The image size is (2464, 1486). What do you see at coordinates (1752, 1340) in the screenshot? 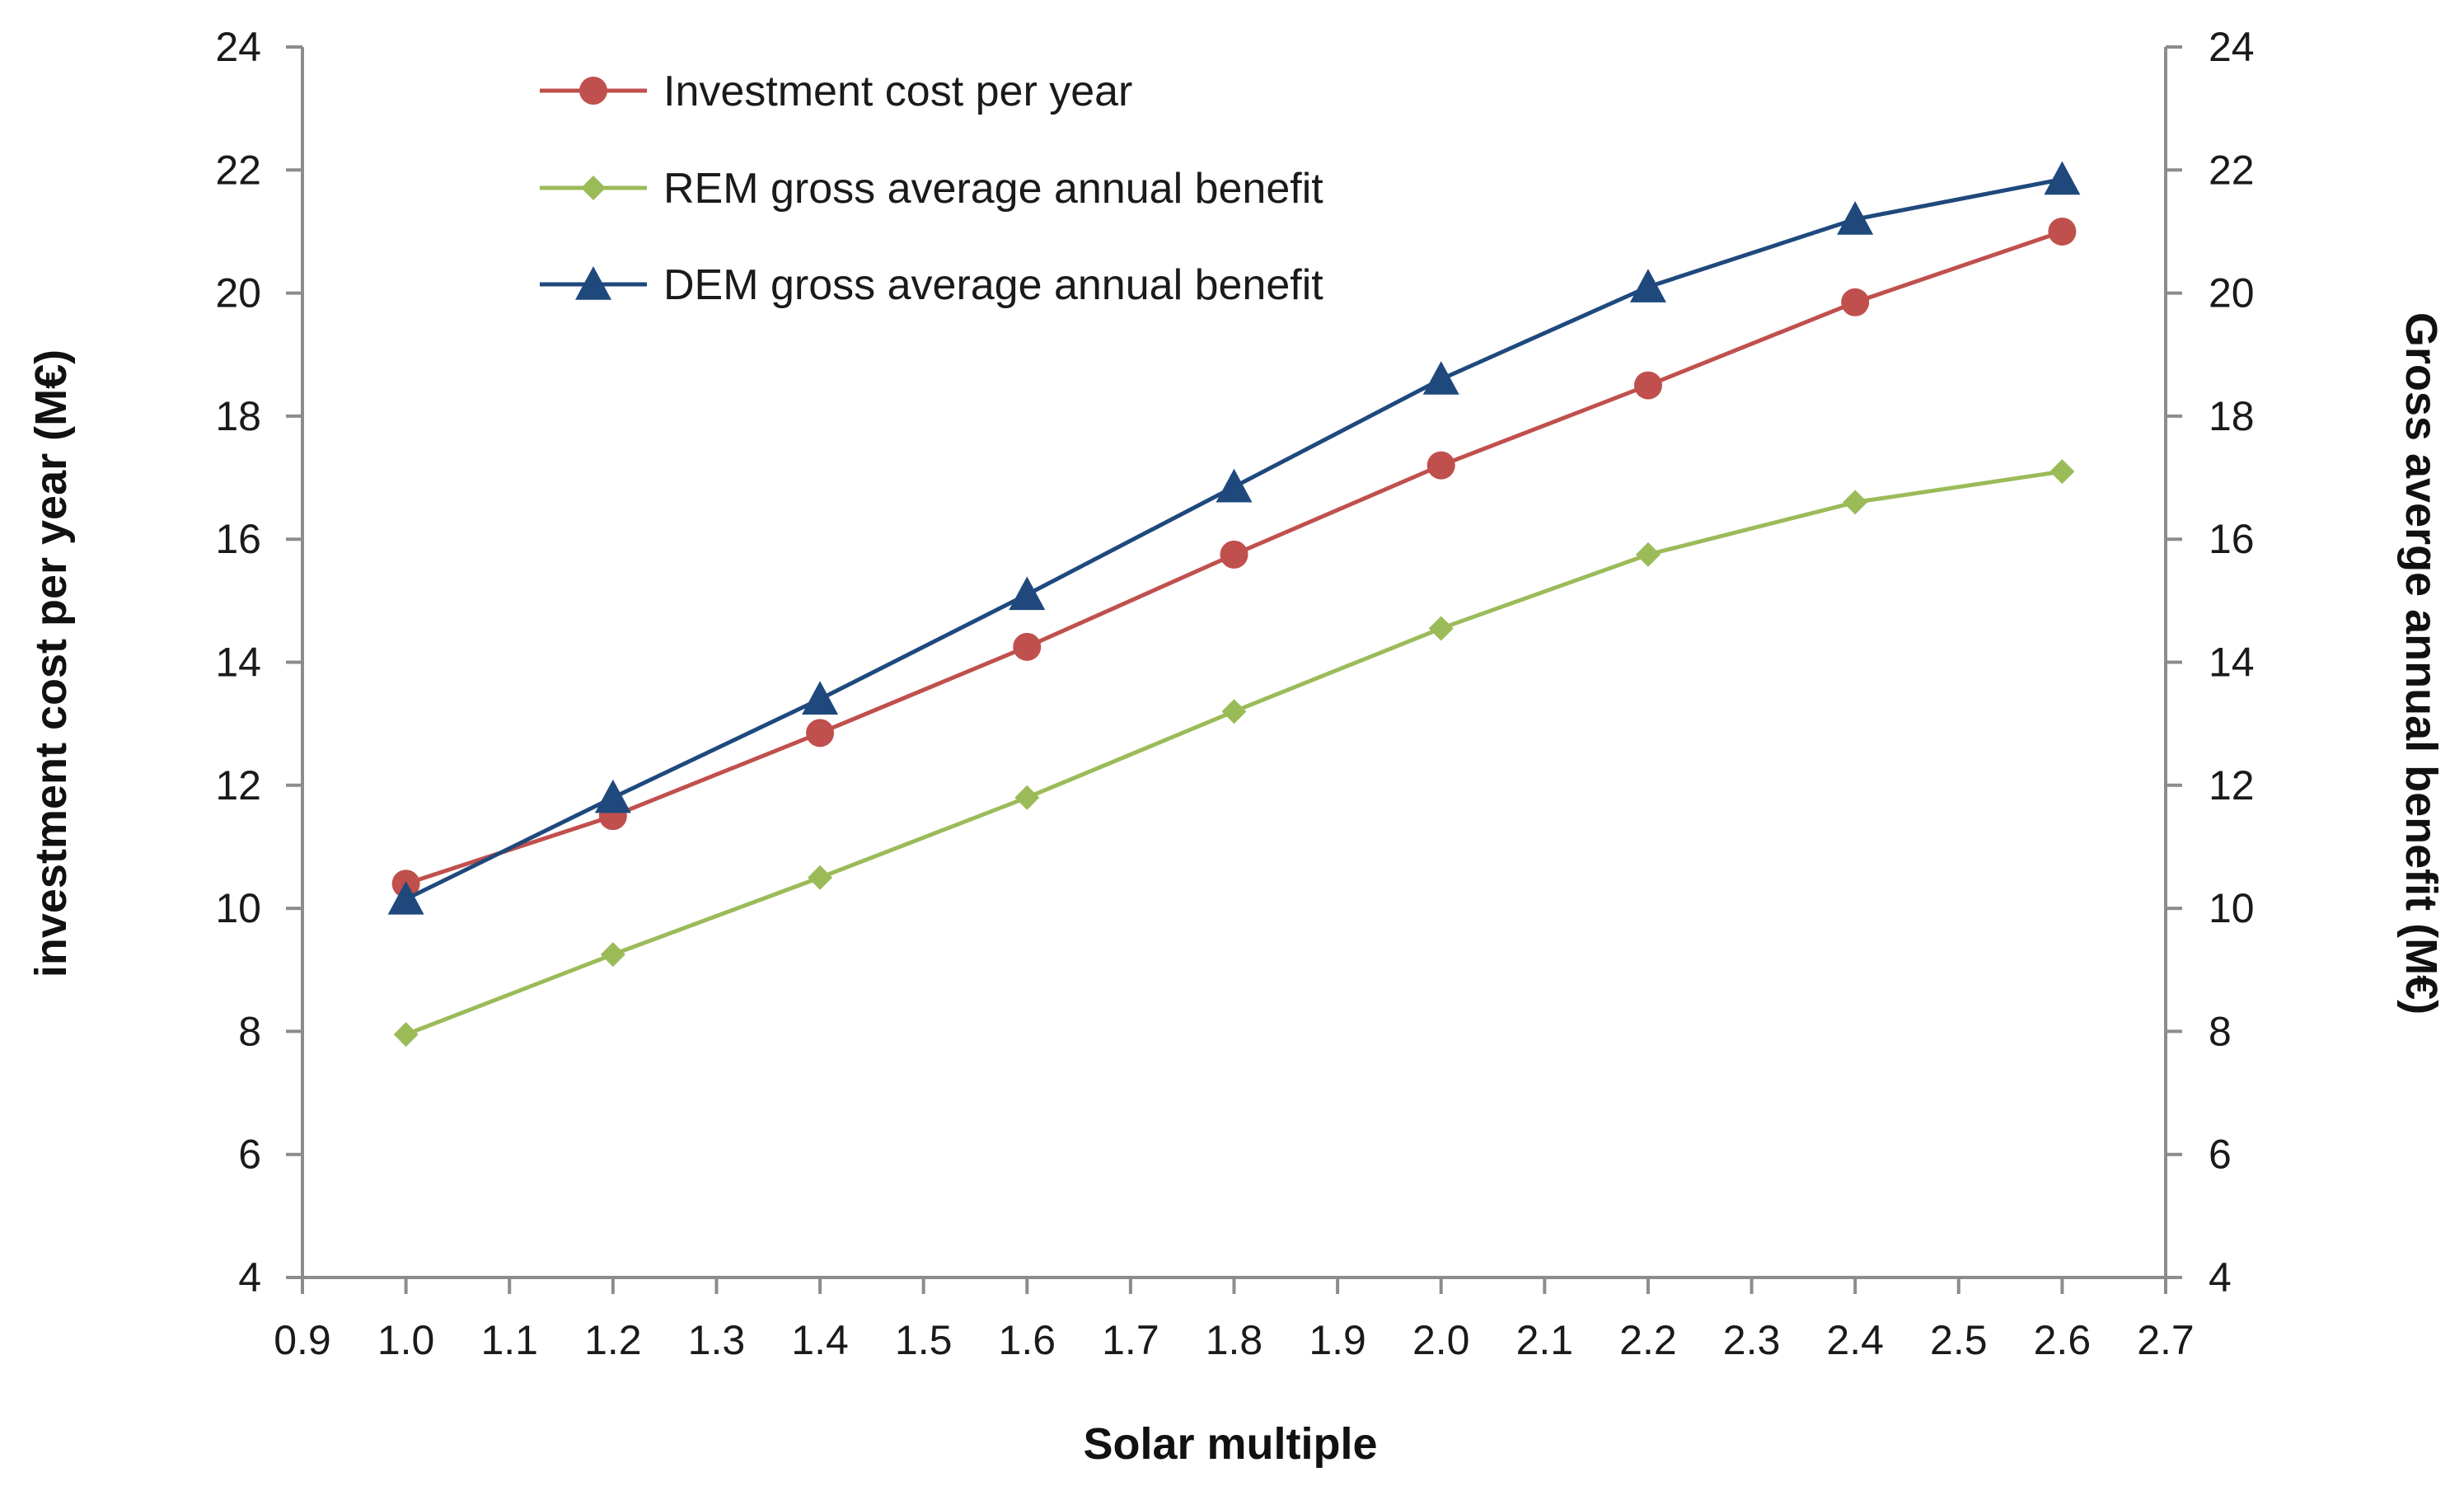
I see `x-tick-label: 2.3` at bounding box center [1752, 1340].